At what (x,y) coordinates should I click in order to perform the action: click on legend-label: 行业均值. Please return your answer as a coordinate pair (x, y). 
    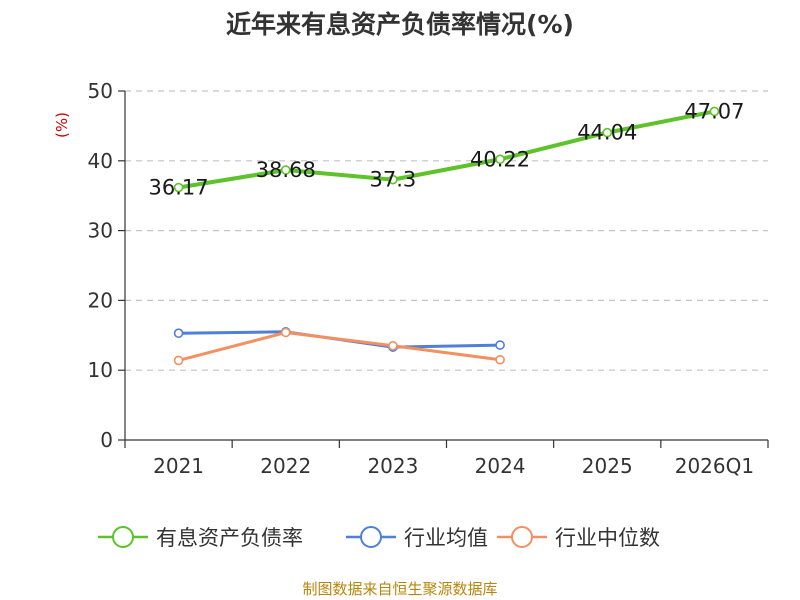
    Looking at the image, I should click on (446, 538).